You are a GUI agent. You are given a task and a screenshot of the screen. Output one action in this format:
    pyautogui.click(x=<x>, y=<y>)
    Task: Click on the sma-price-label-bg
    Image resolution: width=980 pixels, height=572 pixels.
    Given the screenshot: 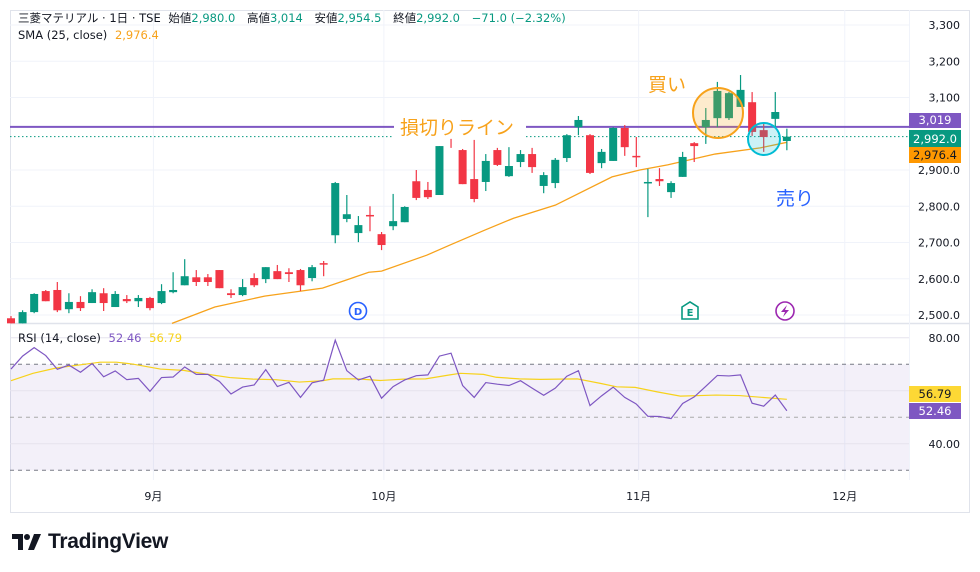 What is the action you would take?
    pyautogui.click(x=935, y=155)
    